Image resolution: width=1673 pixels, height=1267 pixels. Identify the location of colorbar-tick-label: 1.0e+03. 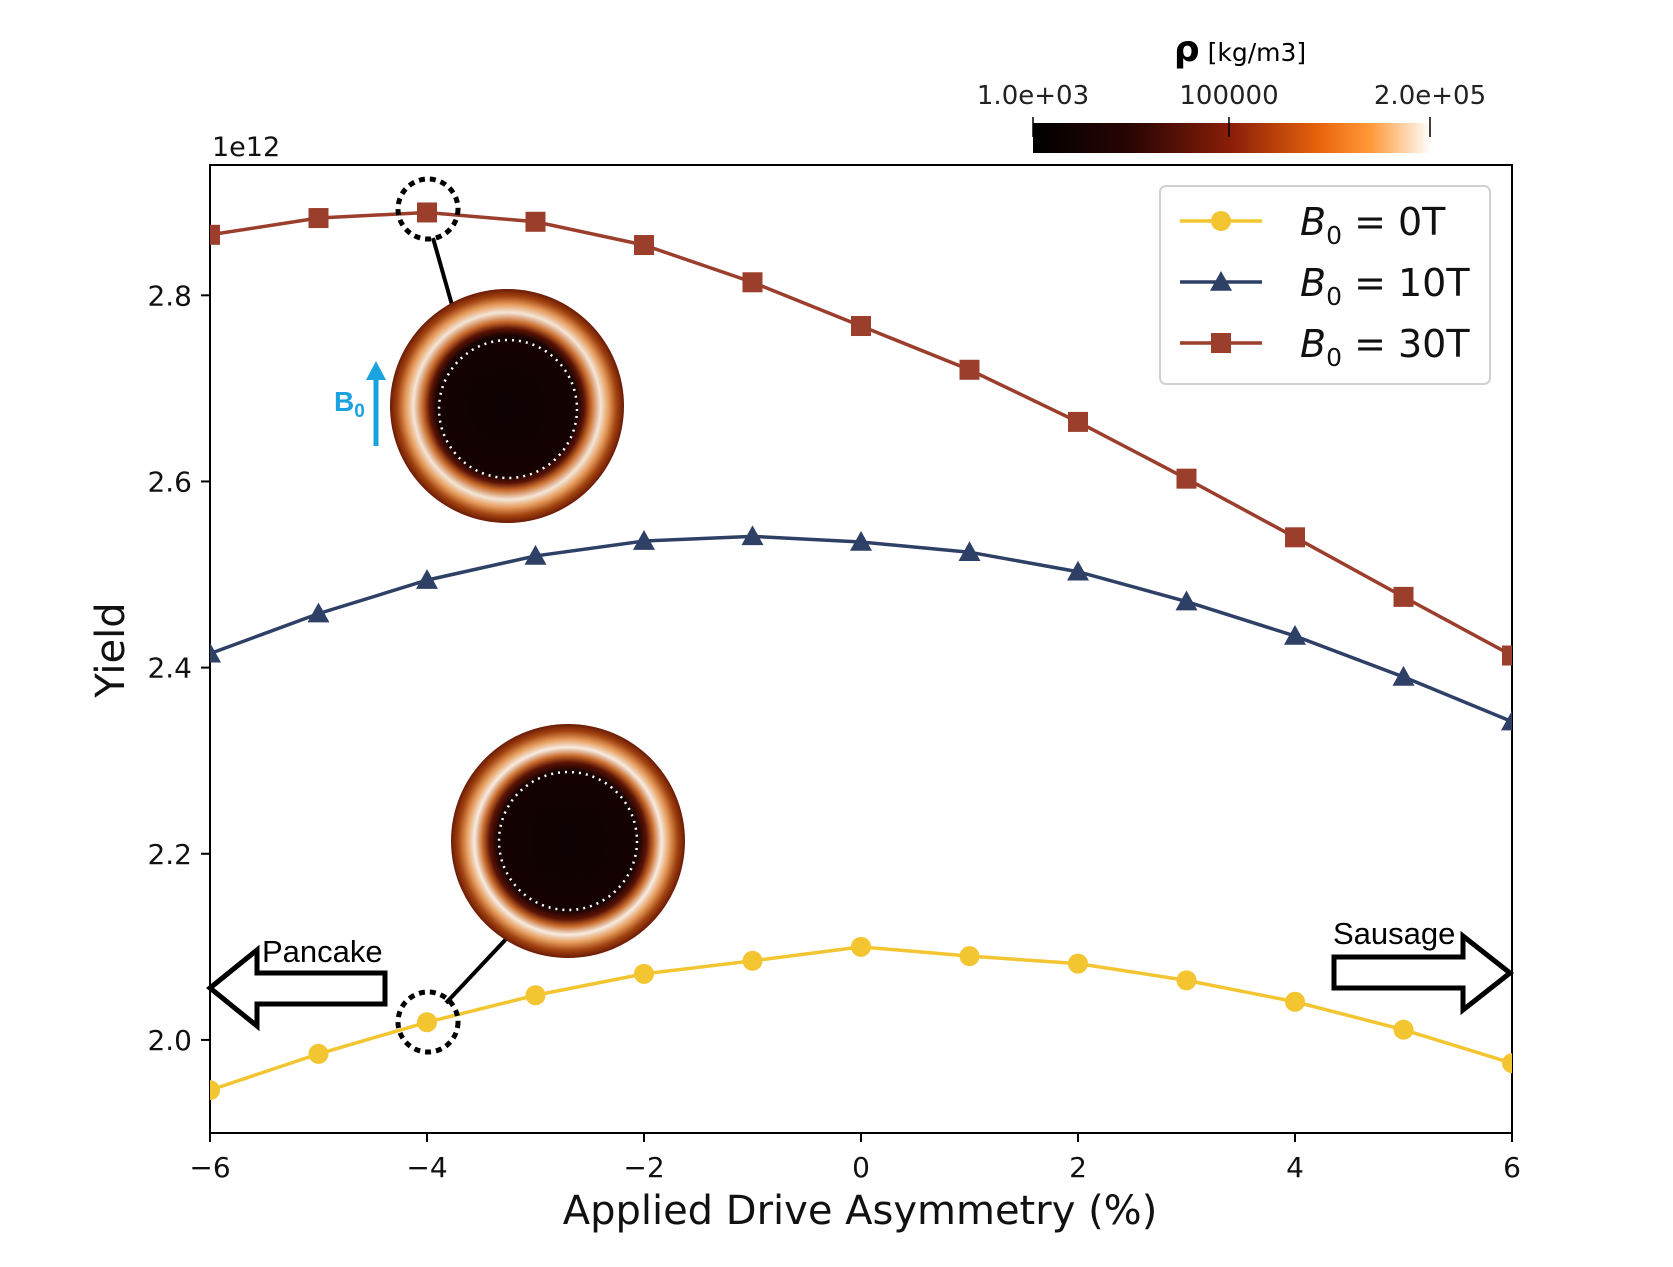
(1033, 96).